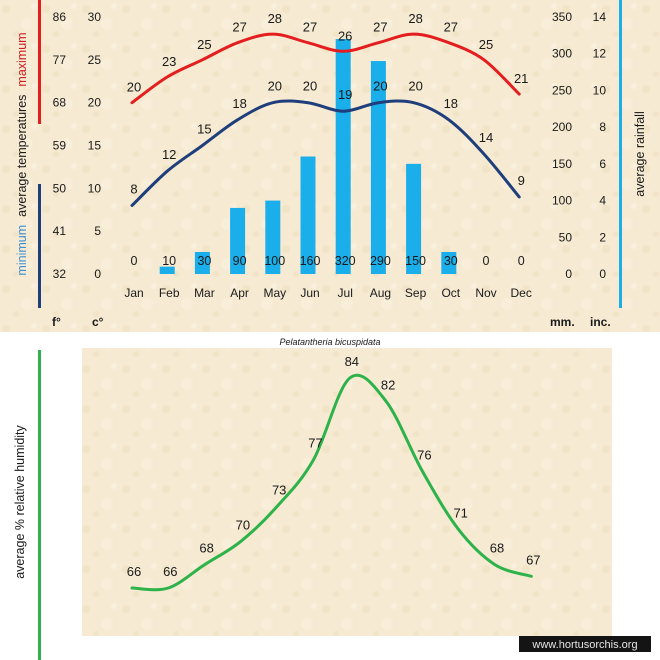 The image size is (660, 660). What do you see at coordinates (95, 103) in the screenshot?
I see `celsius-tick-label: 20` at bounding box center [95, 103].